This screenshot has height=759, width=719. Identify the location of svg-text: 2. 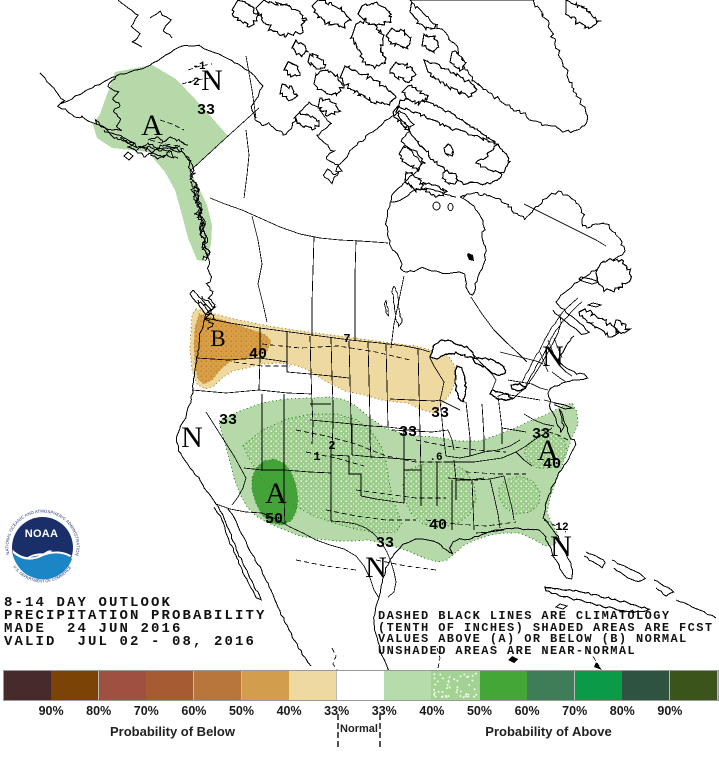
(331, 446).